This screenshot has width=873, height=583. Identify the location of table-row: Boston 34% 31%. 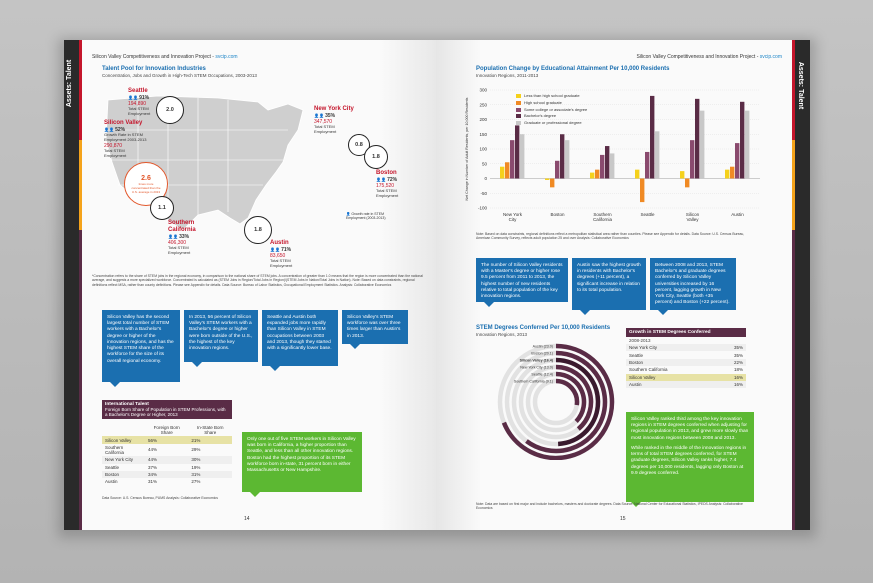
(167, 474).